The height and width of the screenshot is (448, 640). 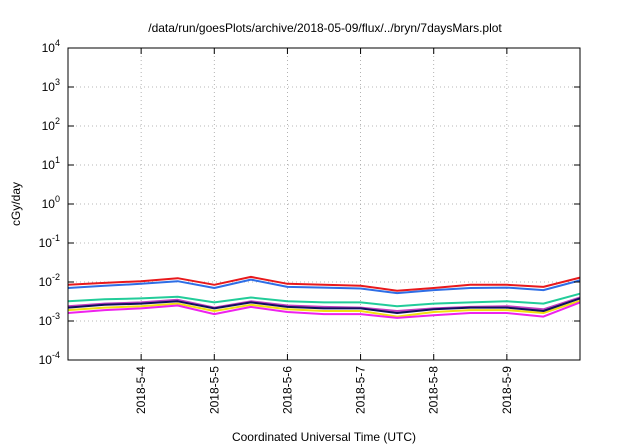 I want to click on y-tick-label: 10⁻³, so click(x=49, y=319).